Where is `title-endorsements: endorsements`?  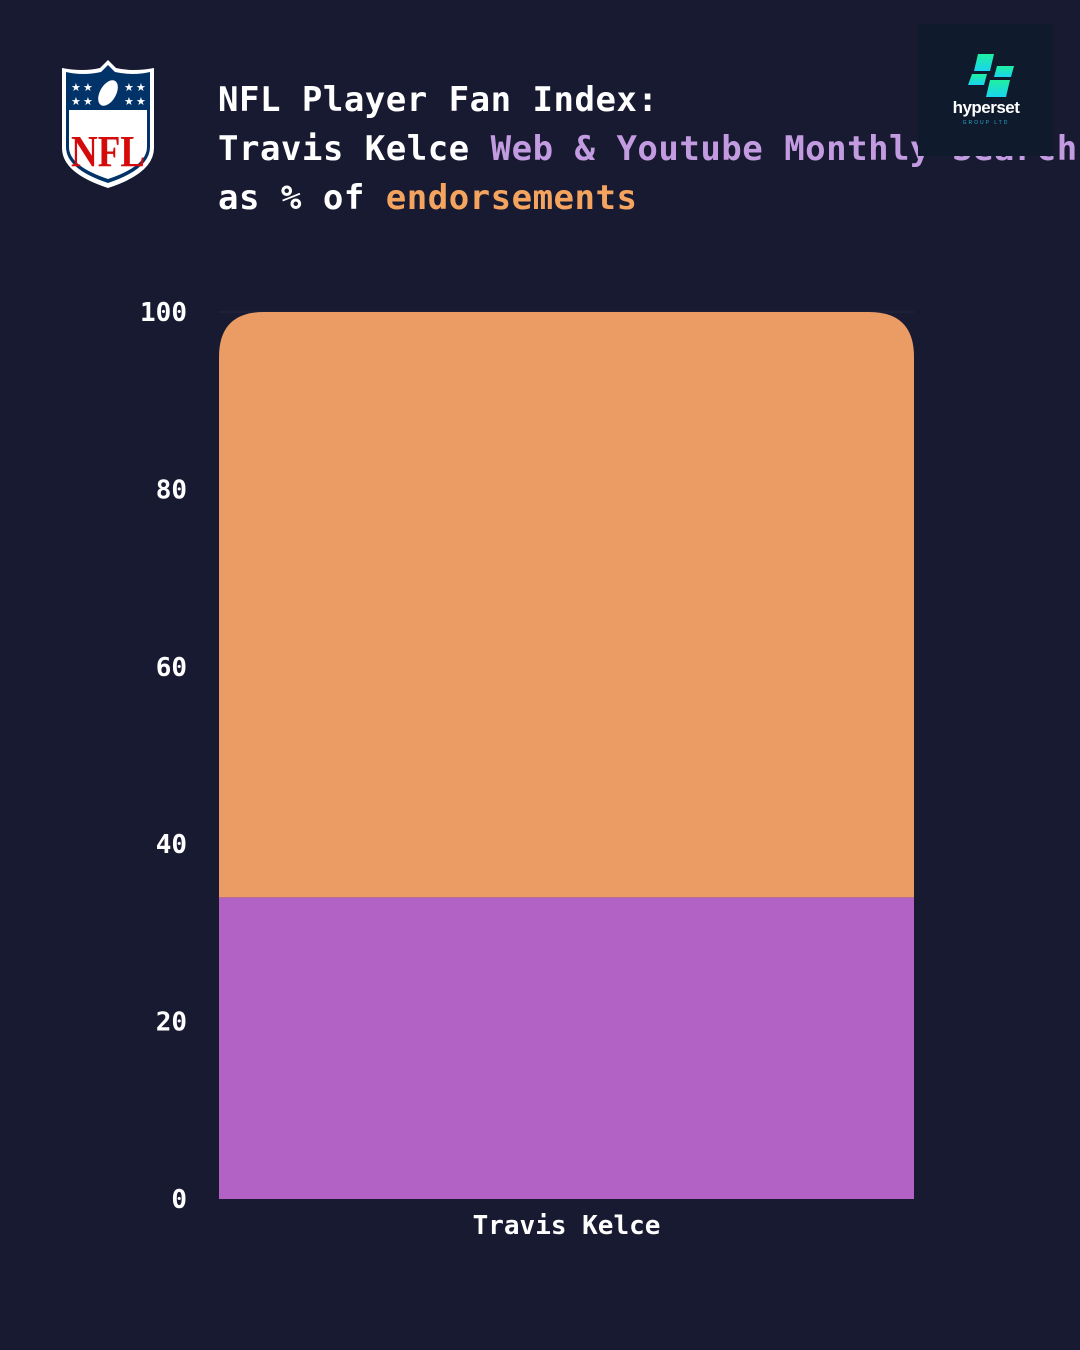
title-endorsements: endorsements is located at coordinates (511, 198).